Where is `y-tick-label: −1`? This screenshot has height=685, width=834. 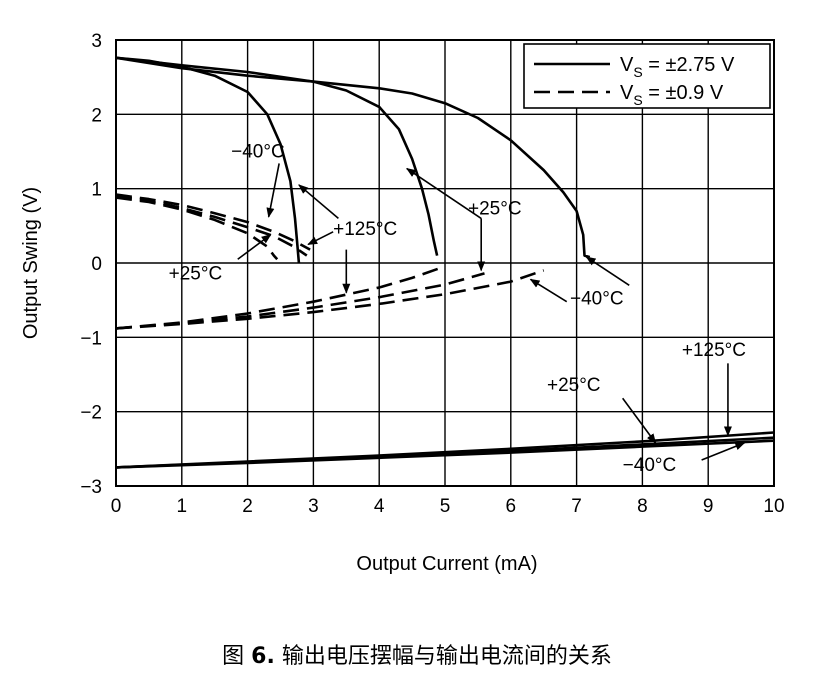 y-tick-label: −1 is located at coordinates (91, 338).